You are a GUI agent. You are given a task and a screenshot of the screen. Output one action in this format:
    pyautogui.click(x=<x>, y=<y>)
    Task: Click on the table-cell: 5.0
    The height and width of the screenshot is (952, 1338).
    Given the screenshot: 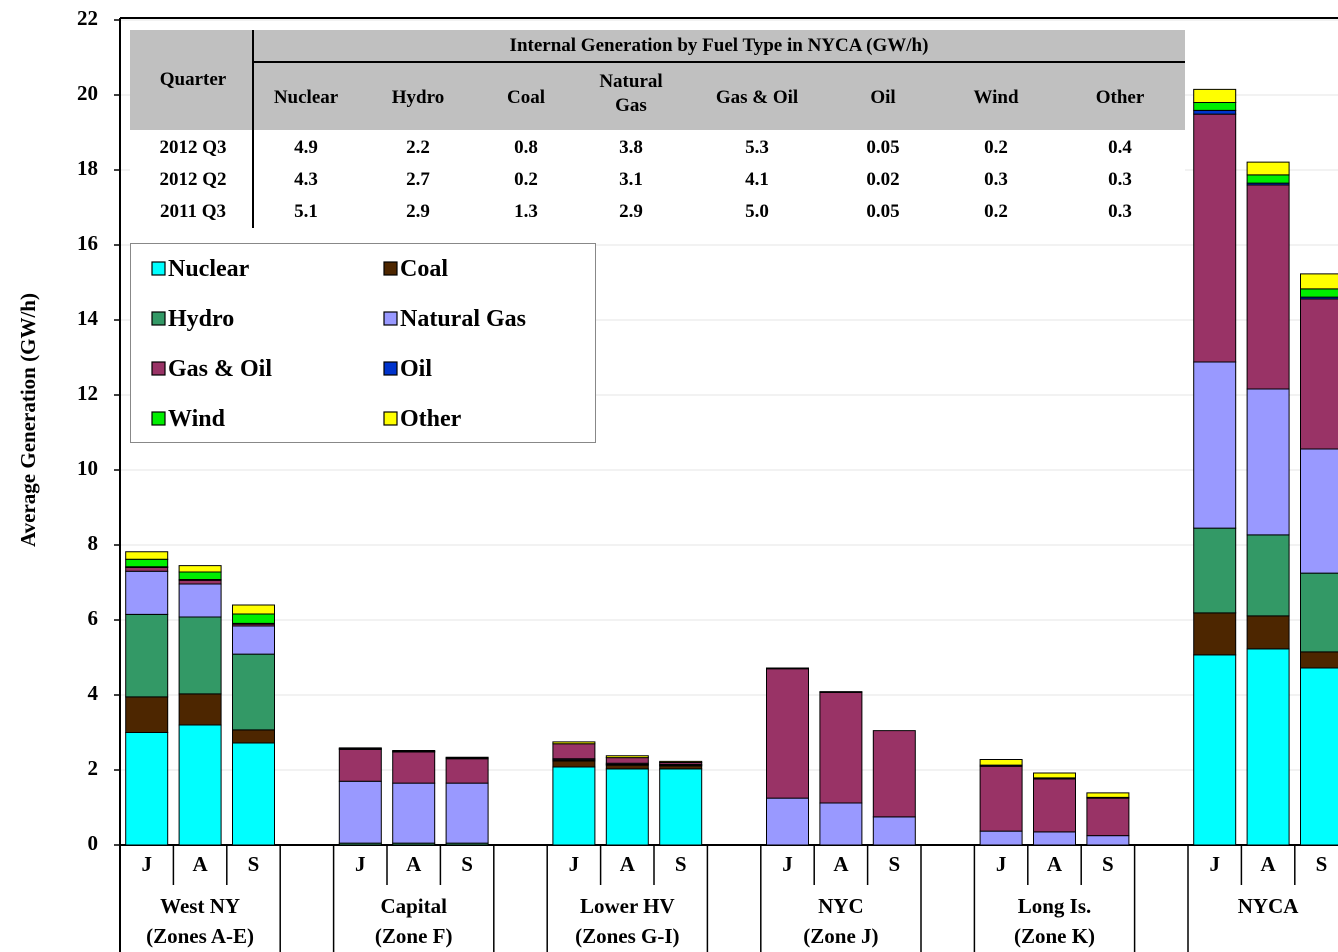 What is the action you would take?
    pyautogui.click(x=757, y=211)
    